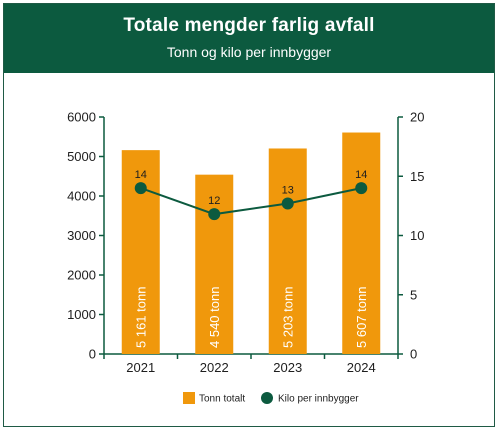 The image size is (500, 432). I want to click on y-right-tick-label: 5, so click(413, 294).